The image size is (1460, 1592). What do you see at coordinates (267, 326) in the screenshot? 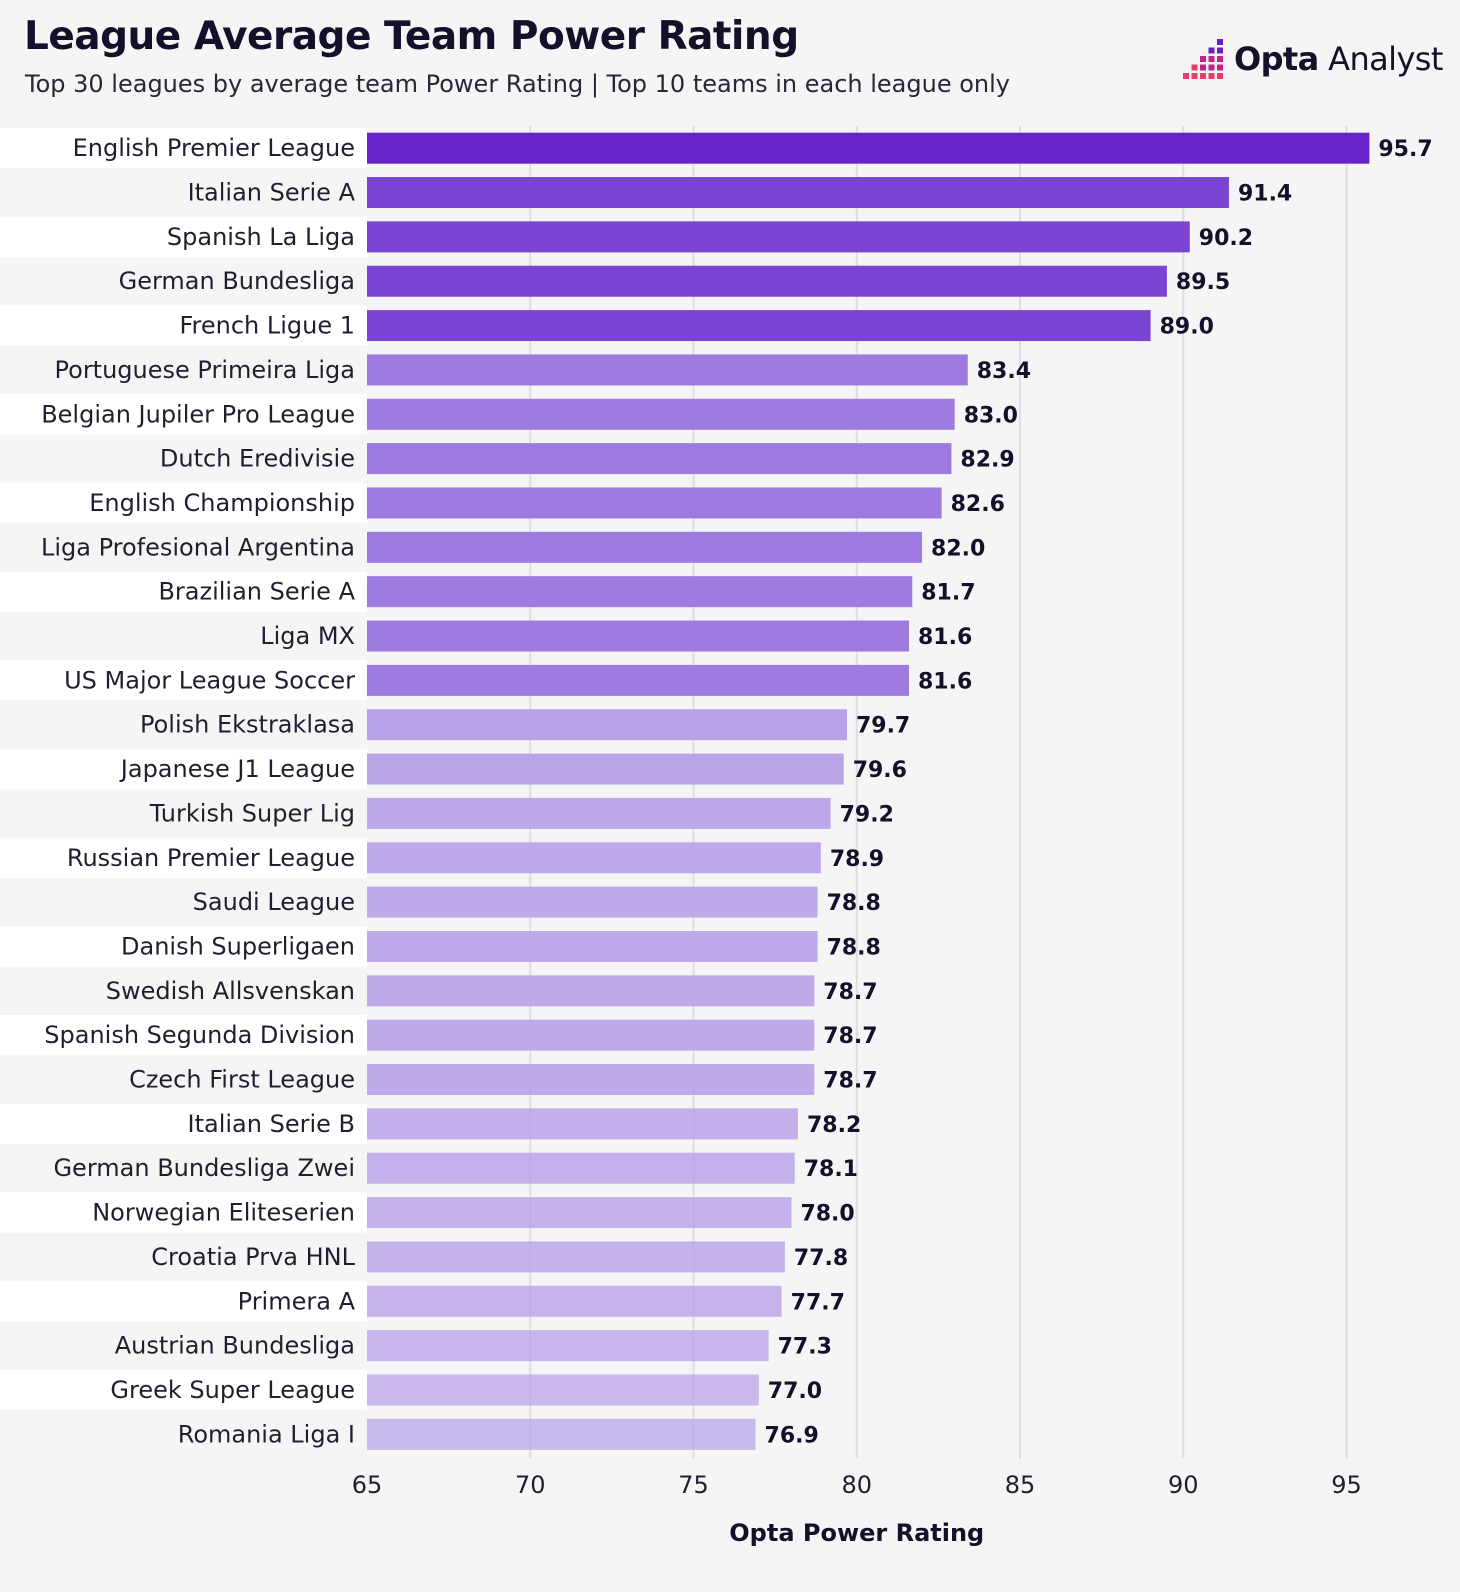
I see `category-label: French Ligue 1` at bounding box center [267, 326].